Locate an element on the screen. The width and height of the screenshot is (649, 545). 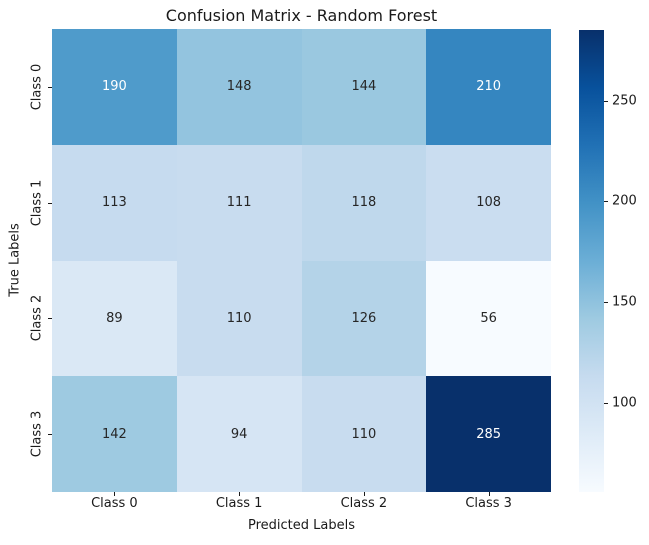
heatmap-cell: 210 is located at coordinates (488, 87).